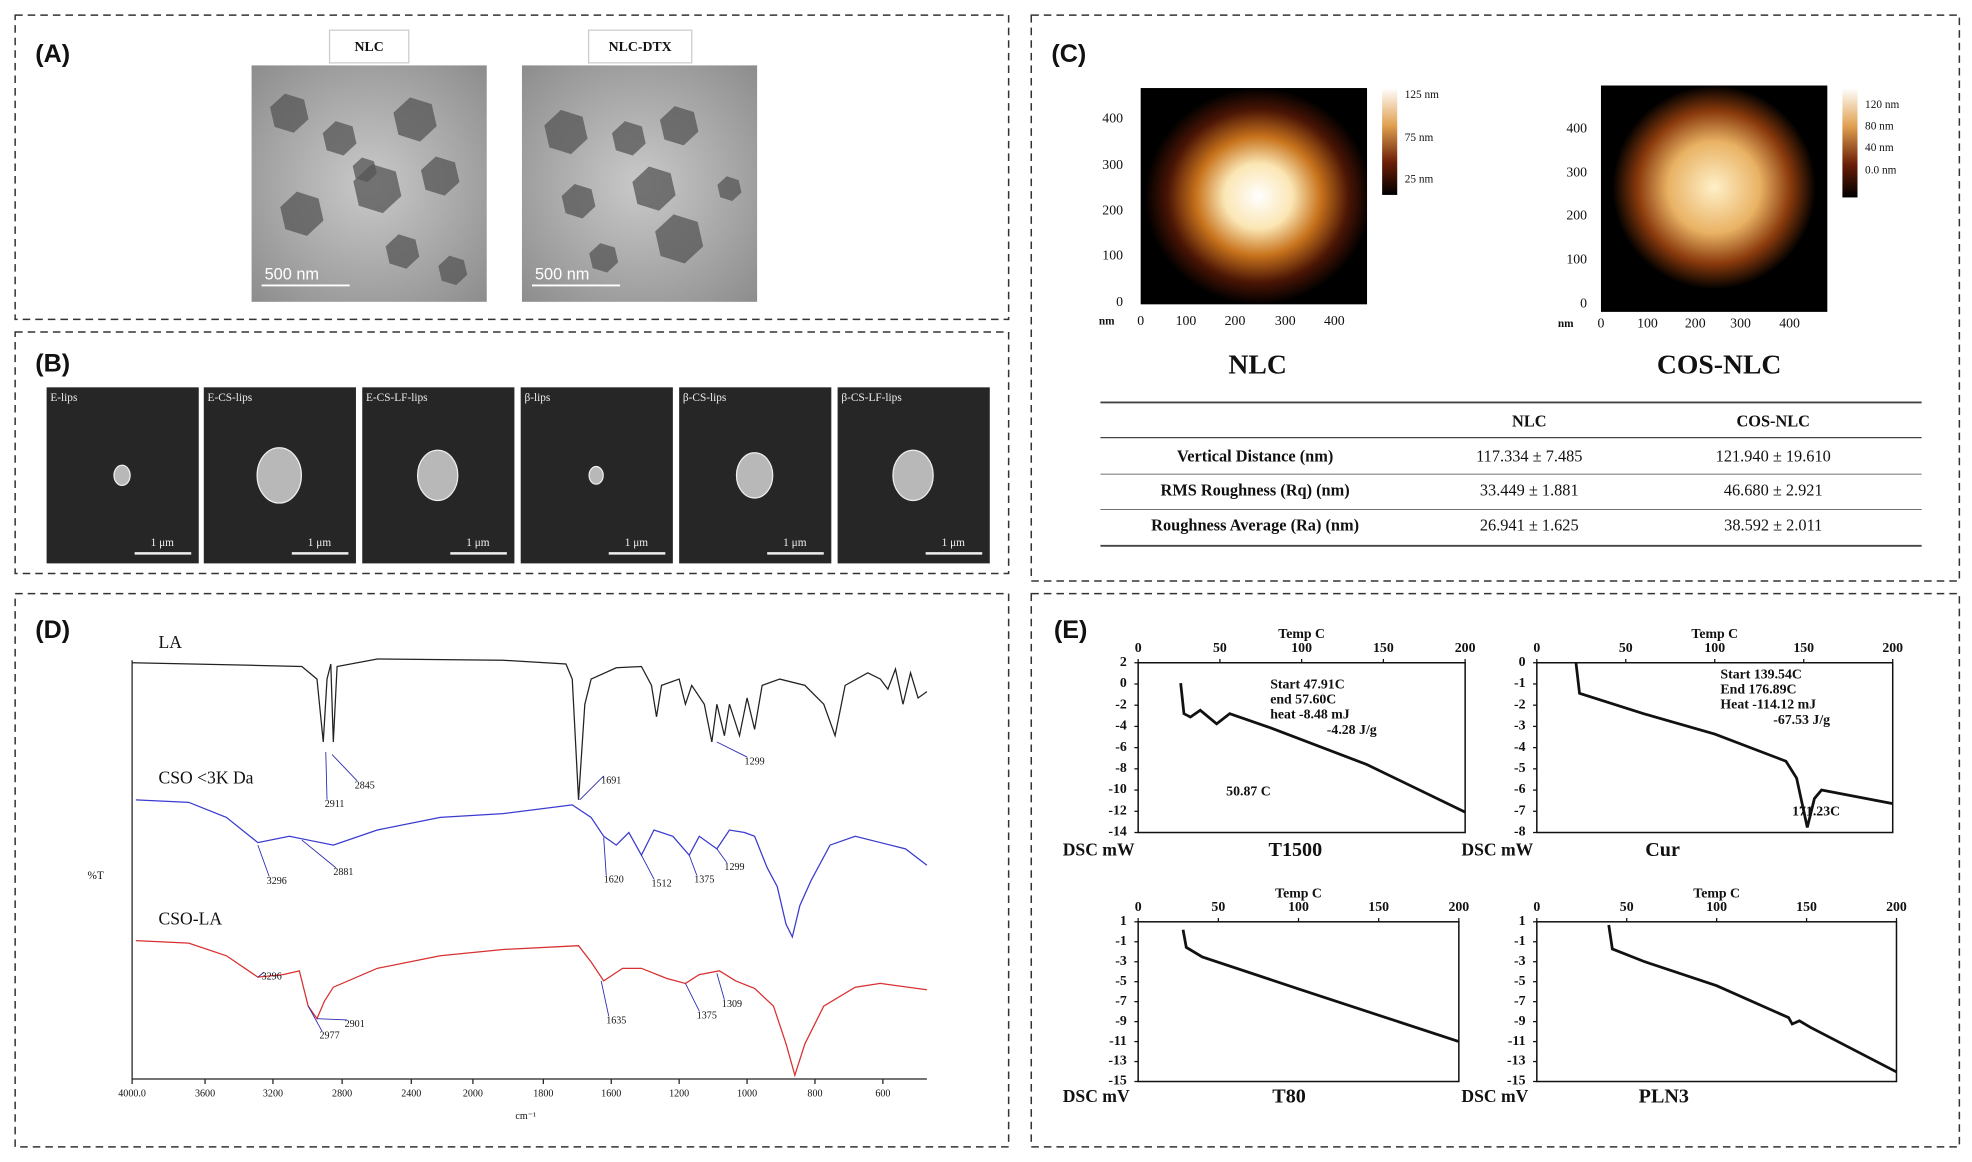 This screenshot has height=1162, width=1972. Describe the element at coordinates (1850, 143) in the screenshot. I see `colorbar` at that location.